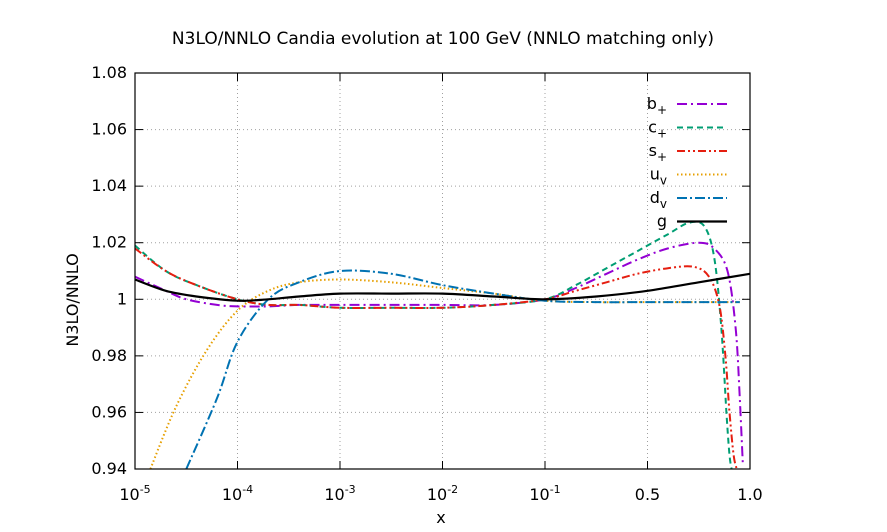  I want to click on x-tick-exponent: -1, so click(555, 489).